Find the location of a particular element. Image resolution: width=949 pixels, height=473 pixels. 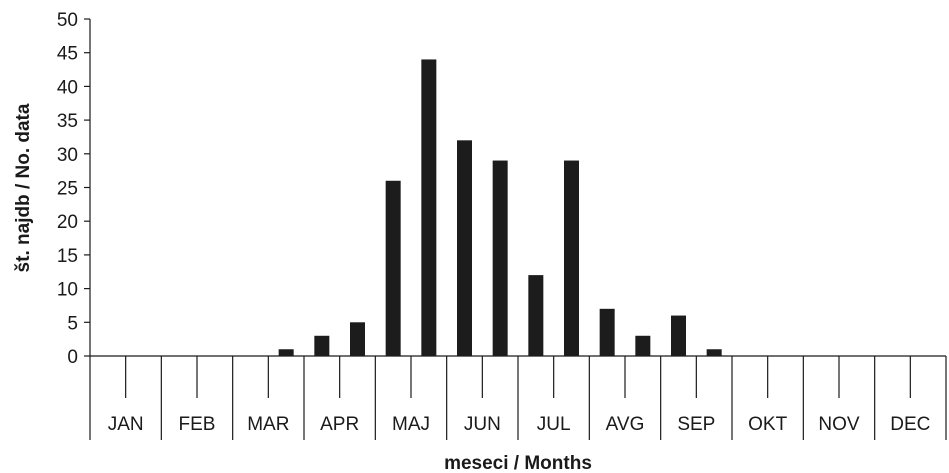

y-axis-title: št. najdb / No. data is located at coordinates (23, 187).